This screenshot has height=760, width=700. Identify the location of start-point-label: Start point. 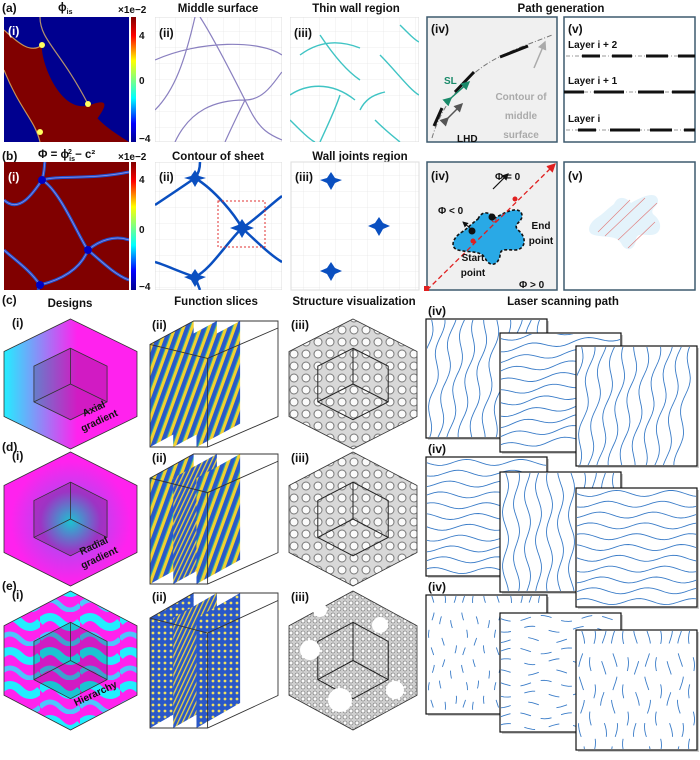
(473, 266).